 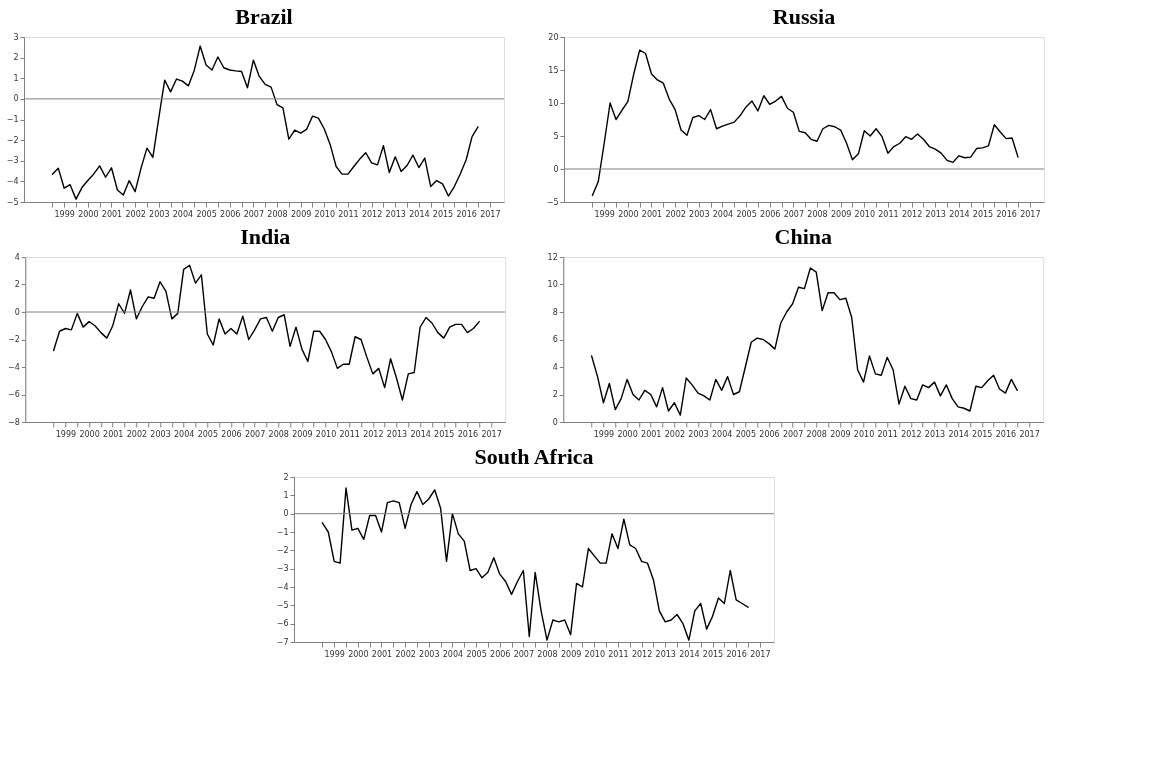 What do you see at coordinates (552, 257) in the screenshot?
I see `y-tick-label: 12` at bounding box center [552, 257].